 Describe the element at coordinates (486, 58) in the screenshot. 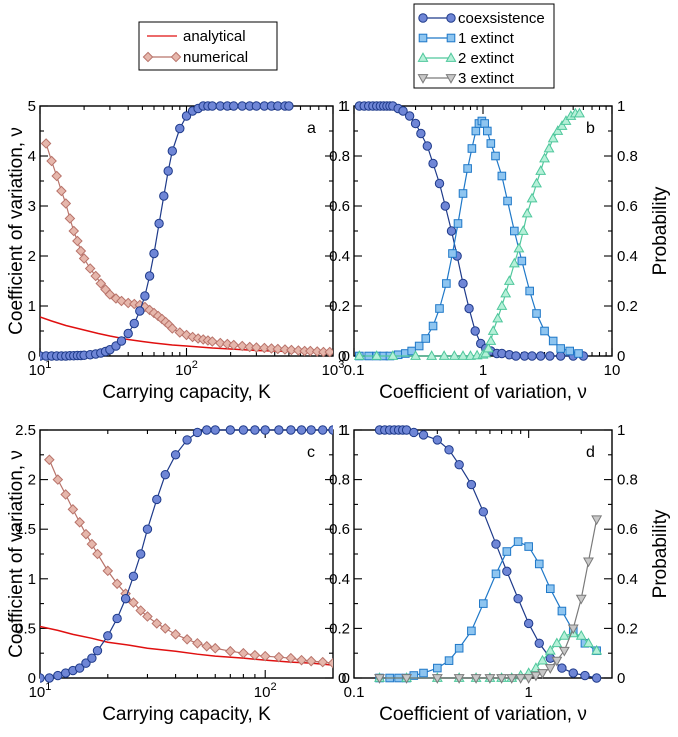

I see `legend-label-2-extinct: 2 extinct` at that location.